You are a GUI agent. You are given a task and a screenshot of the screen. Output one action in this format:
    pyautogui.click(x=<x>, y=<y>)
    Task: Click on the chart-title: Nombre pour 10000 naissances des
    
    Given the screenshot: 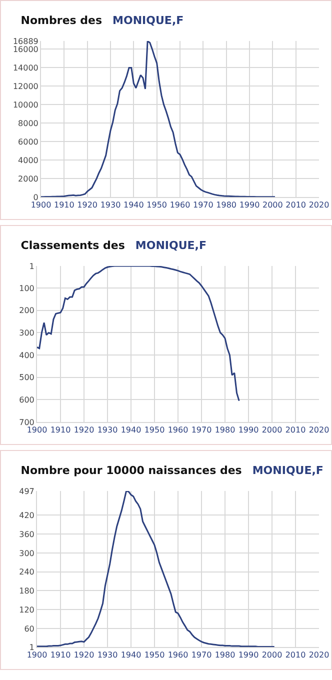 What is the action you would take?
    pyautogui.click(x=131, y=470)
    